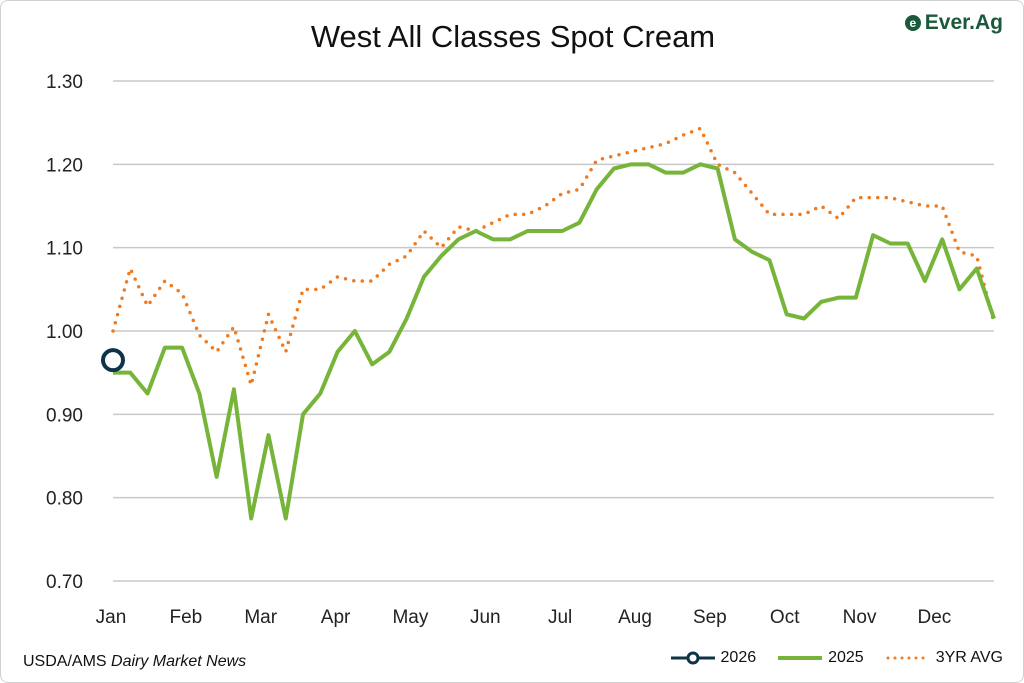 This screenshot has height=683, width=1024. Describe the element at coordinates (64, 499) in the screenshot. I see `y-tick-label: 0.80` at that location.